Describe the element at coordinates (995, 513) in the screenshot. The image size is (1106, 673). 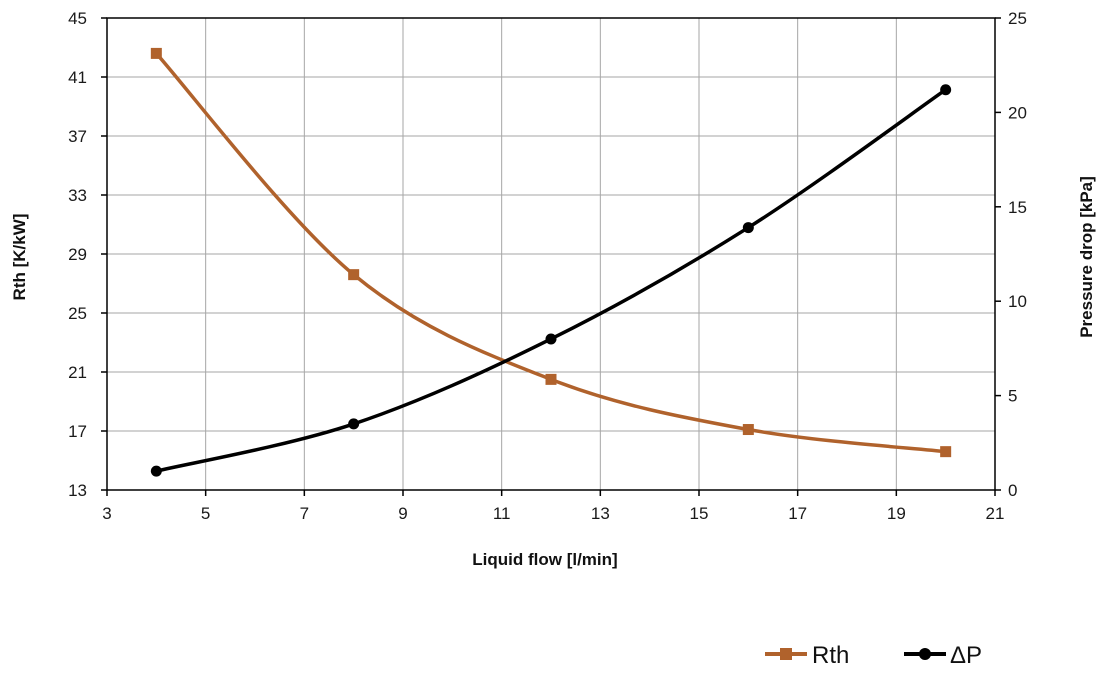
I see `x-tick-label: 21` at that location.